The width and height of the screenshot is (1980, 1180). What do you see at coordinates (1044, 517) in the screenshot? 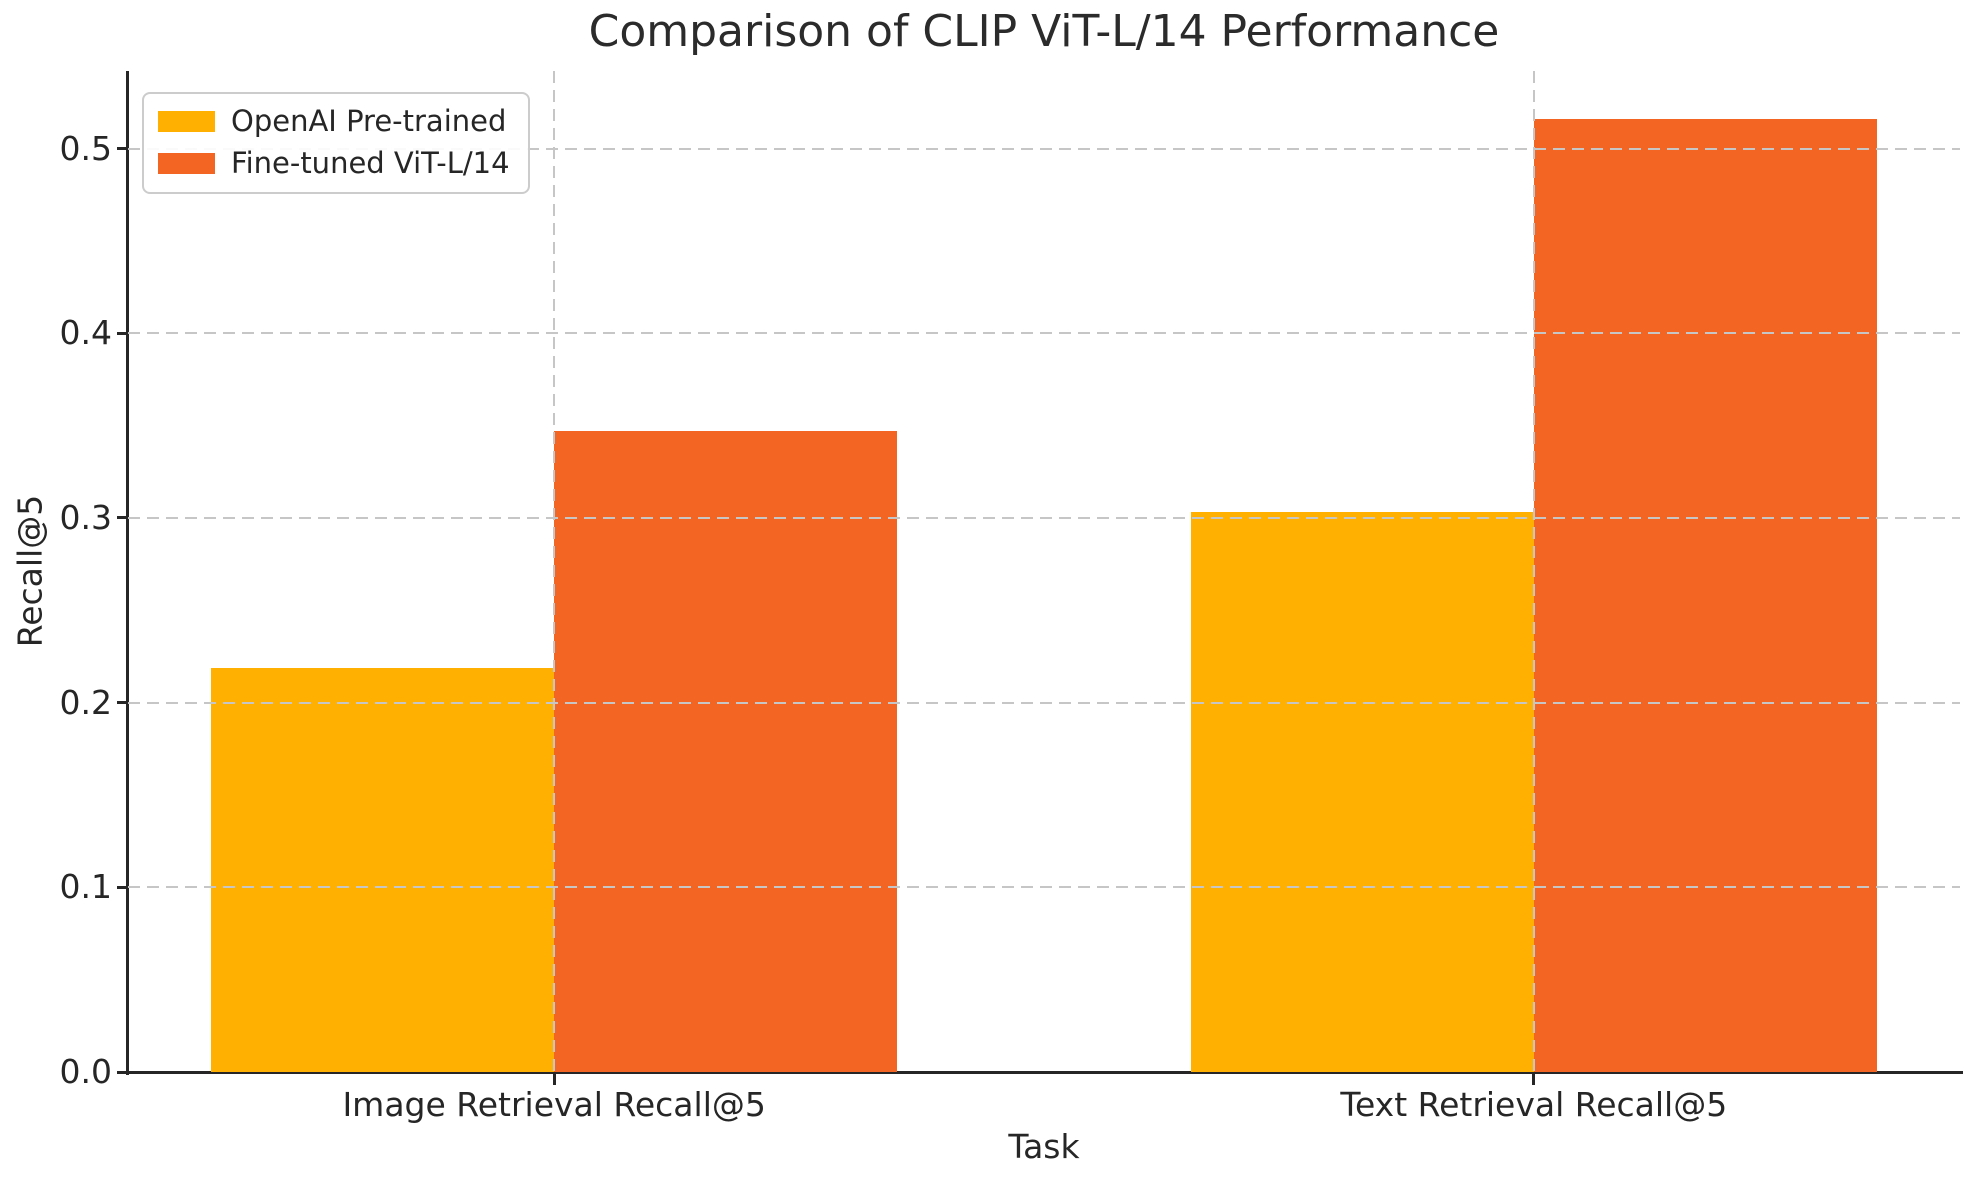
I see `gridline-y-0.3` at bounding box center [1044, 517].